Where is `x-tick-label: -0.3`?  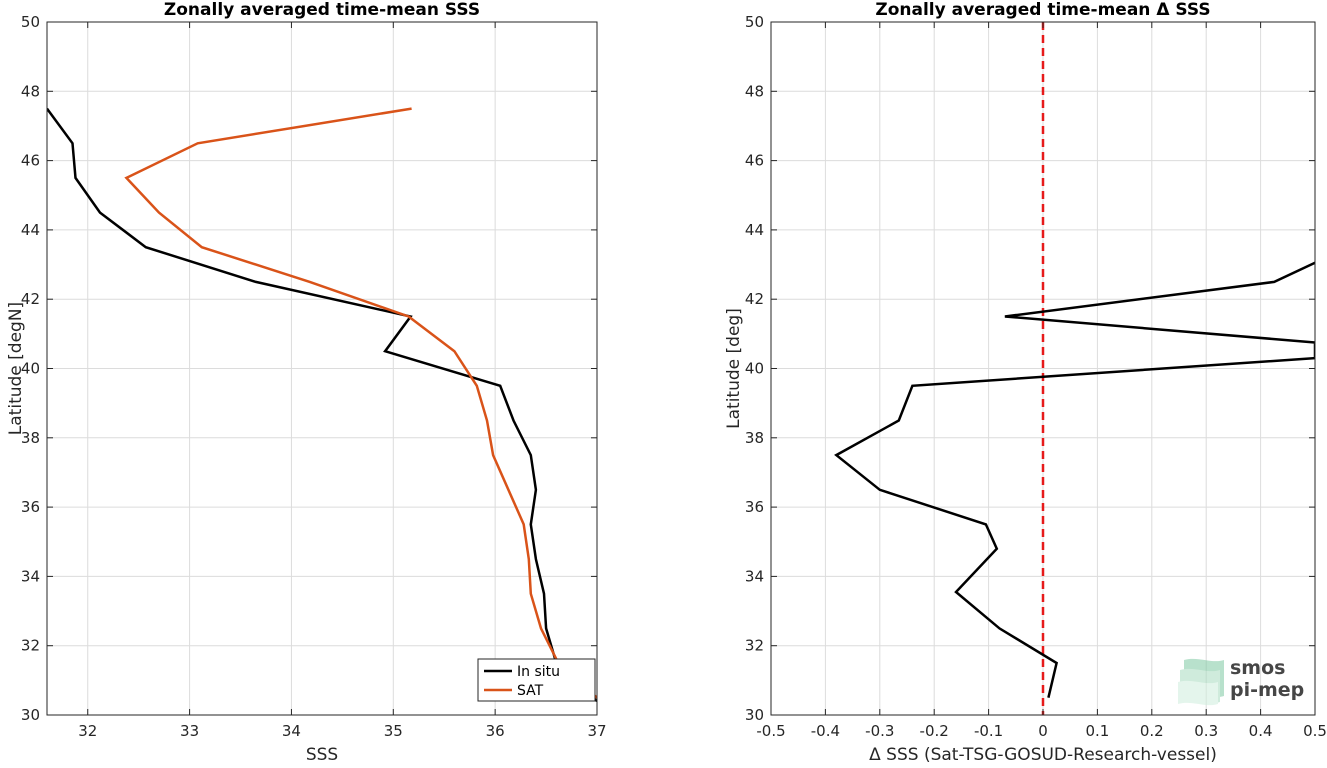
x-tick-label: -0.3 is located at coordinates (879, 731).